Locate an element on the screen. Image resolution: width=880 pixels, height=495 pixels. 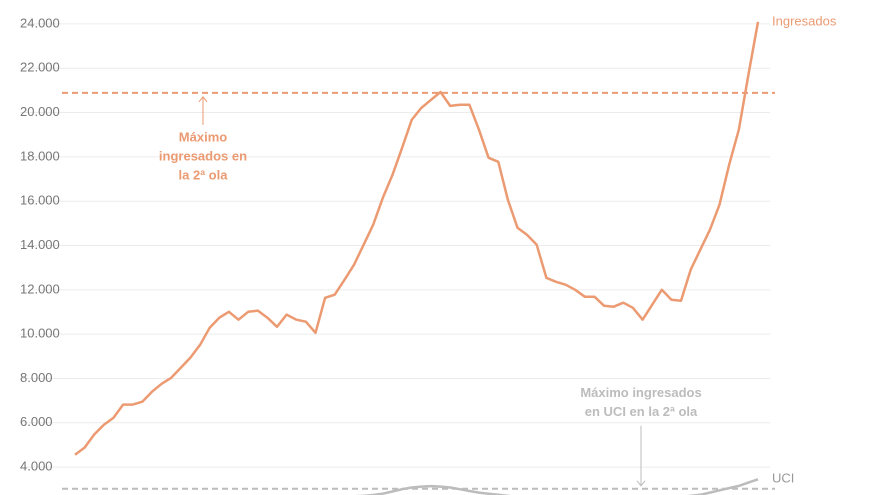
y-tick-label: 12.000 is located at coordinates (40, 288).